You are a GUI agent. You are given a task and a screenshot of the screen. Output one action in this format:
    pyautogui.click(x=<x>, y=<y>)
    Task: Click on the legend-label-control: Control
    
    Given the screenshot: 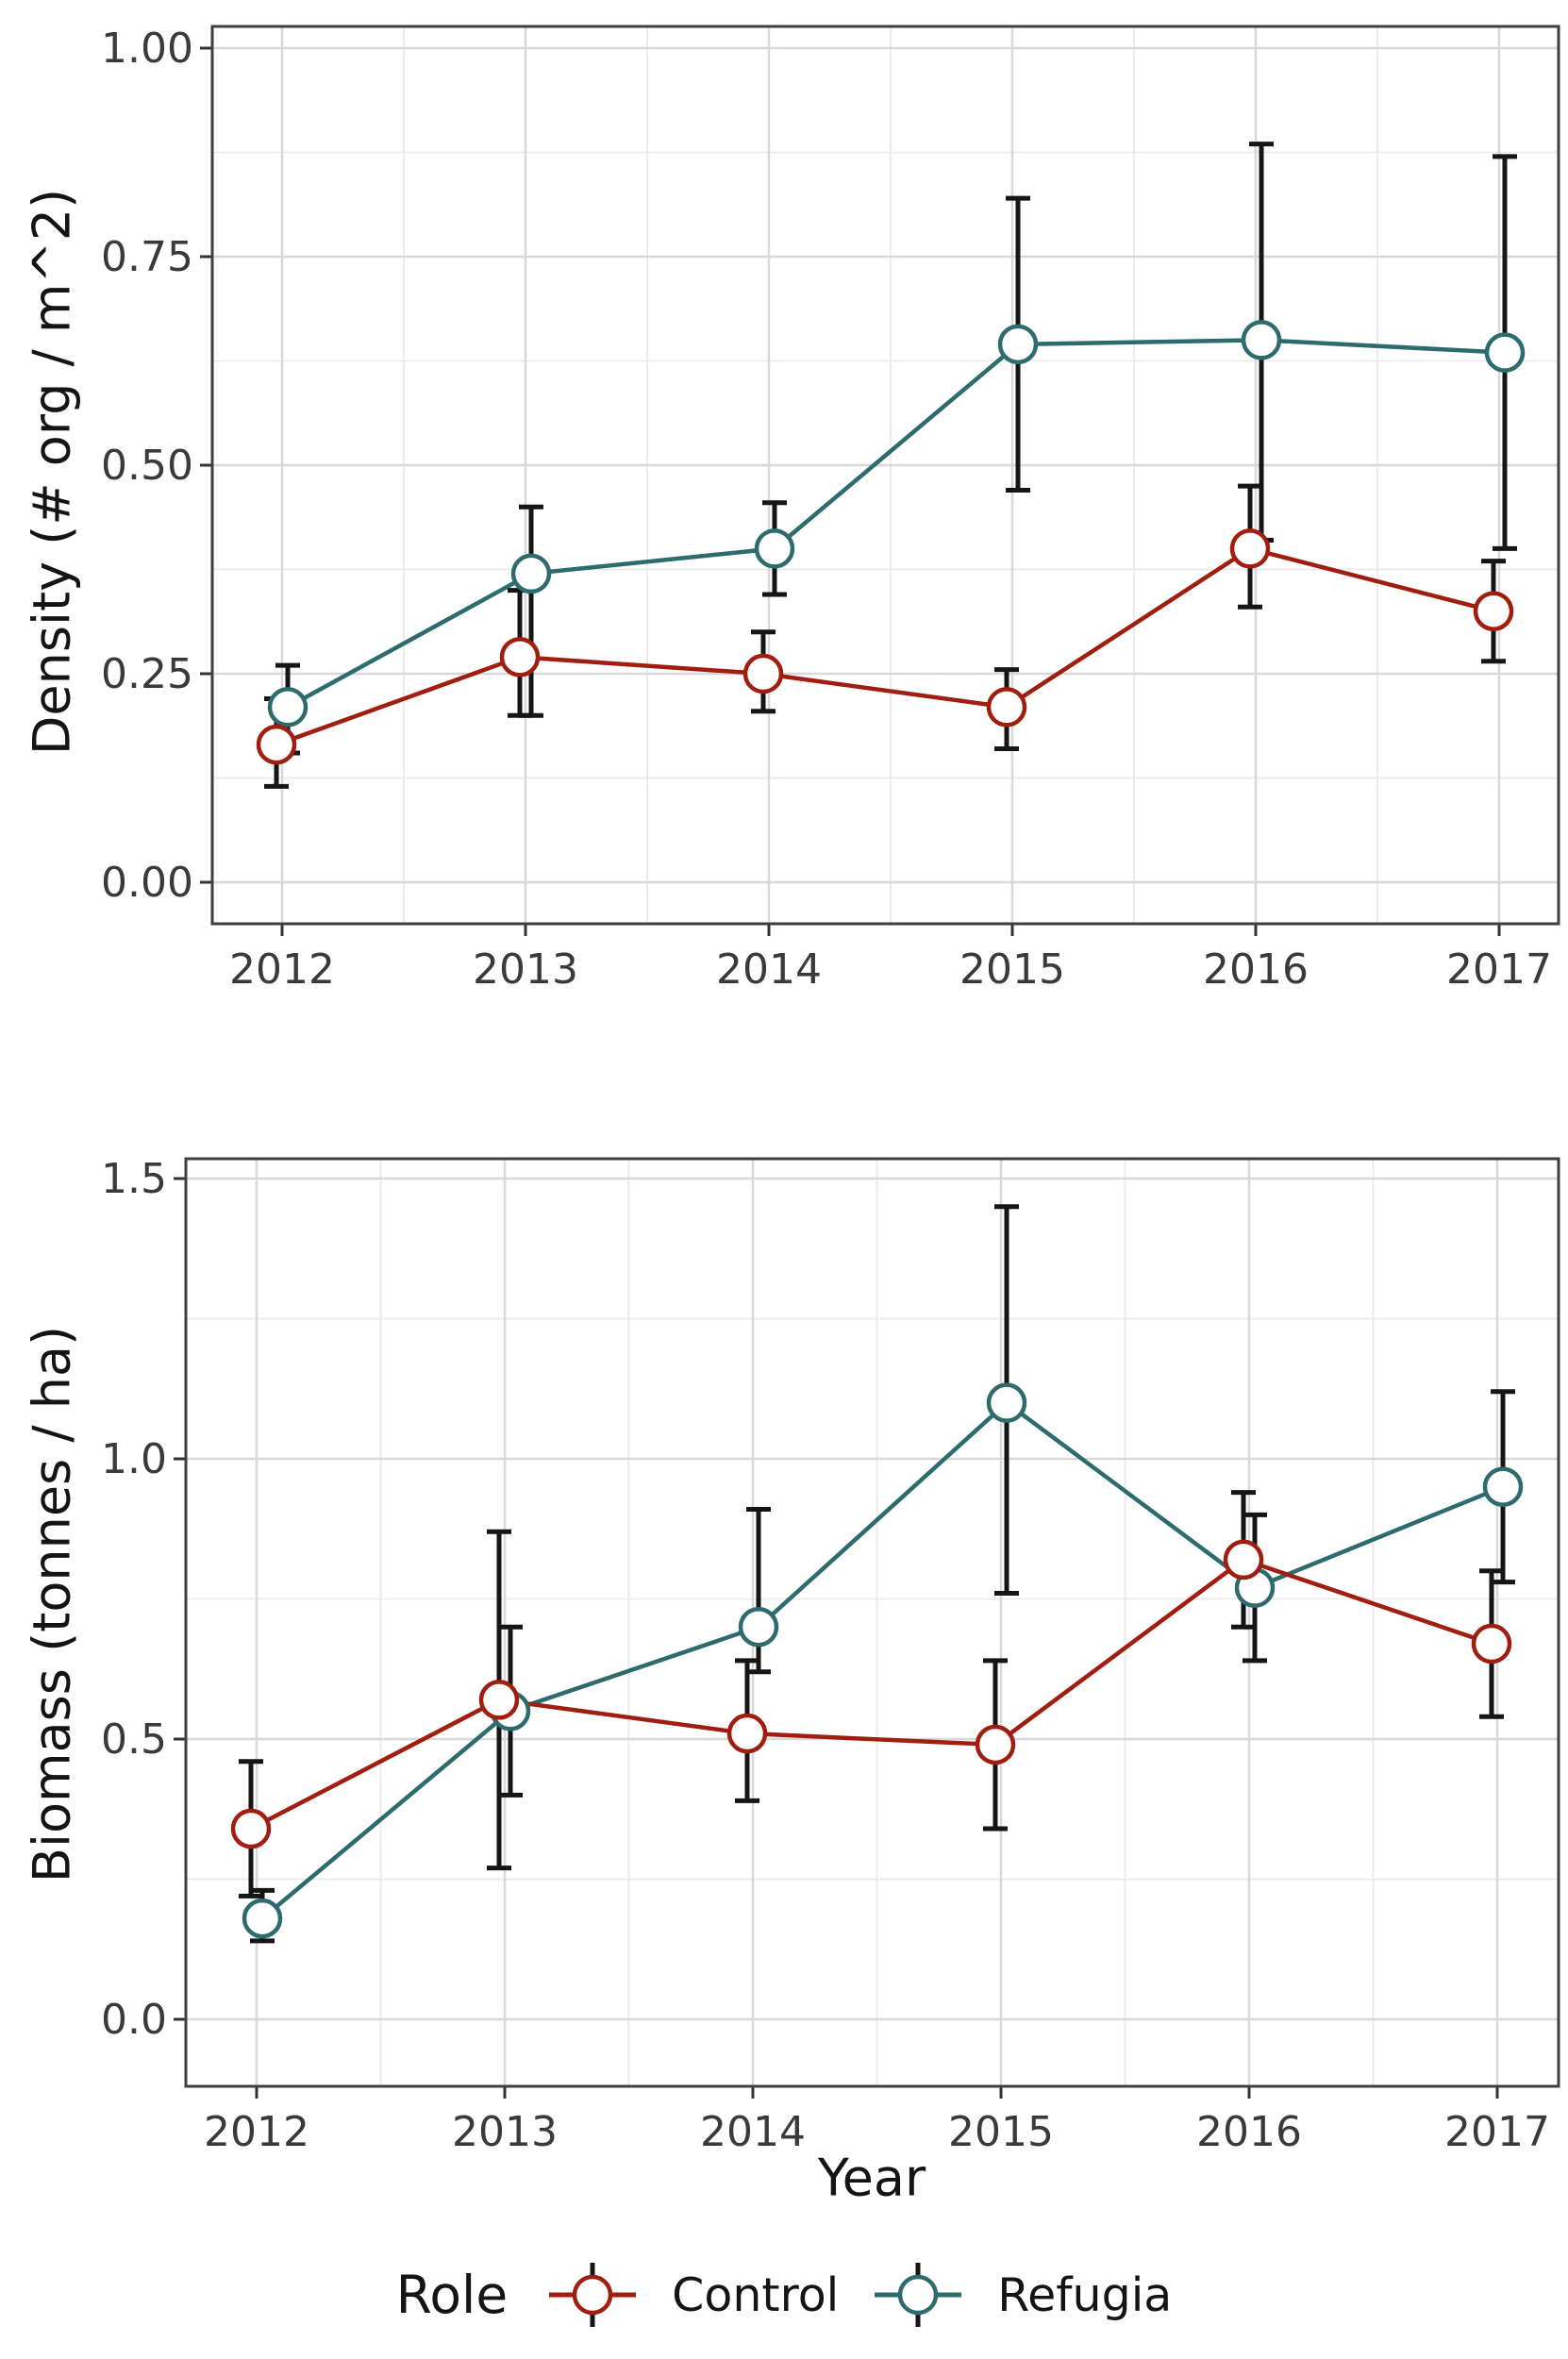 What is the action you would take?
    pyautogui.click(x=756, y=2294)
    